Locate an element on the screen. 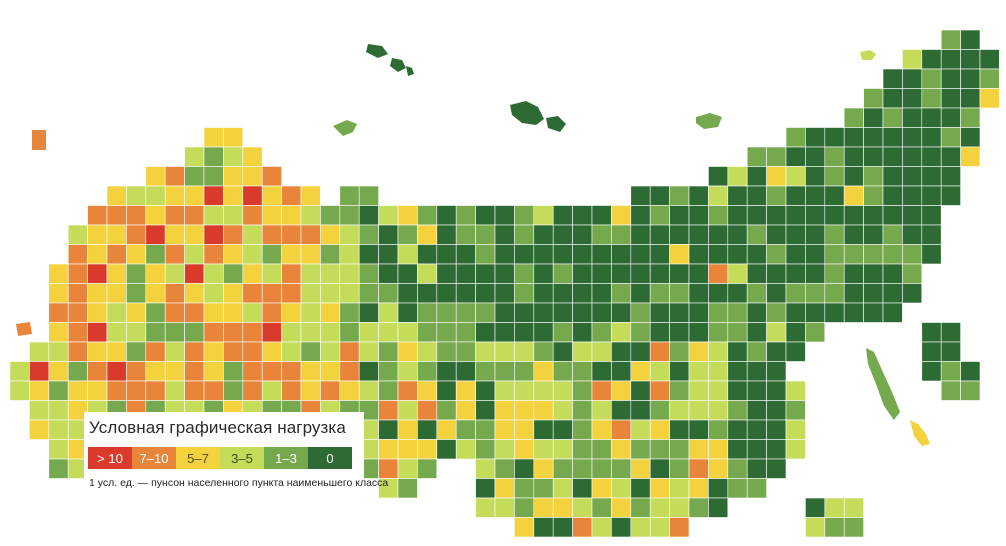 Image resolution: width=1006 pixels, height=546 pixels. island-kuril is located at coordinates (920, 433).